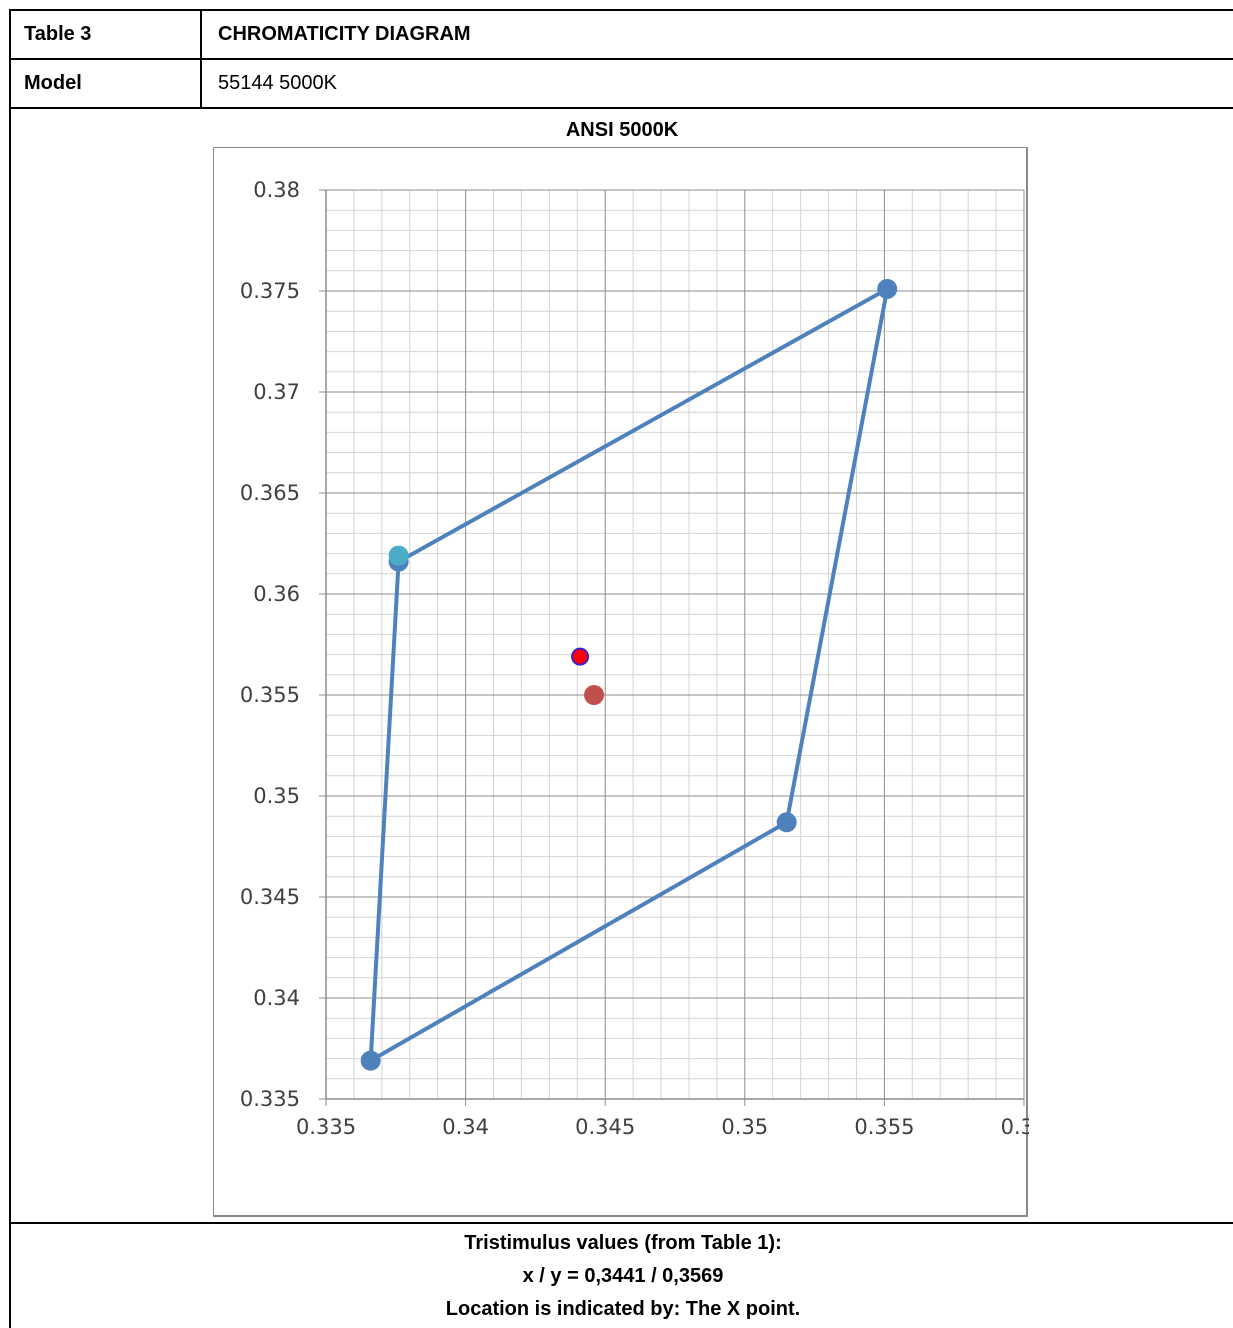 The height and width of the screenshot is (1328, 1233). Describe the element at coordinates (276, 998) in the screenshot. I see `y-tick-label: 0.34` at that location.